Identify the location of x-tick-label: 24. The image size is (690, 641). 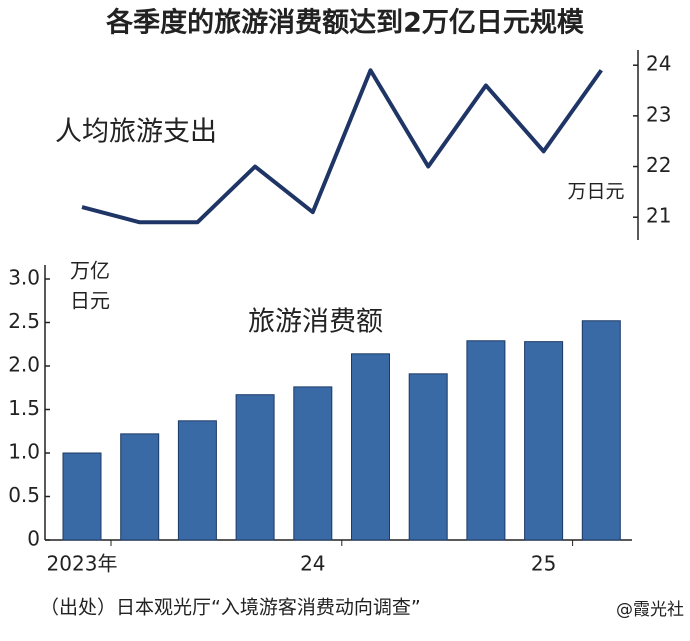
(312, 564).